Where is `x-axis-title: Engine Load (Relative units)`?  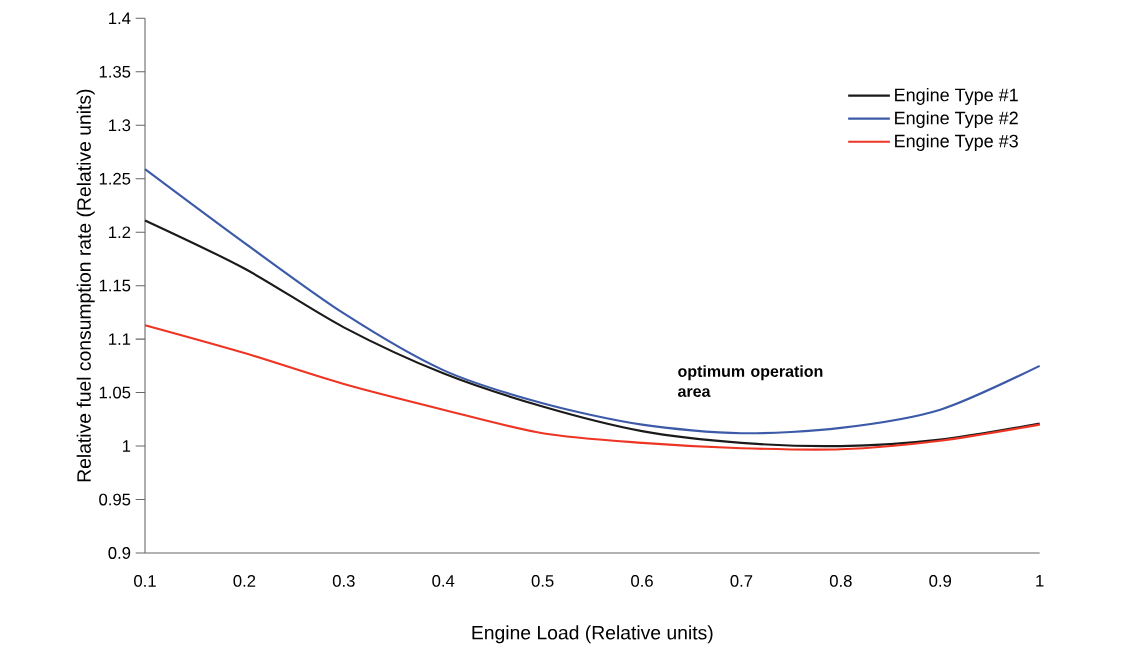
x-axis-title: Engine Load (Relative units) is located at coordinates (592, 634).